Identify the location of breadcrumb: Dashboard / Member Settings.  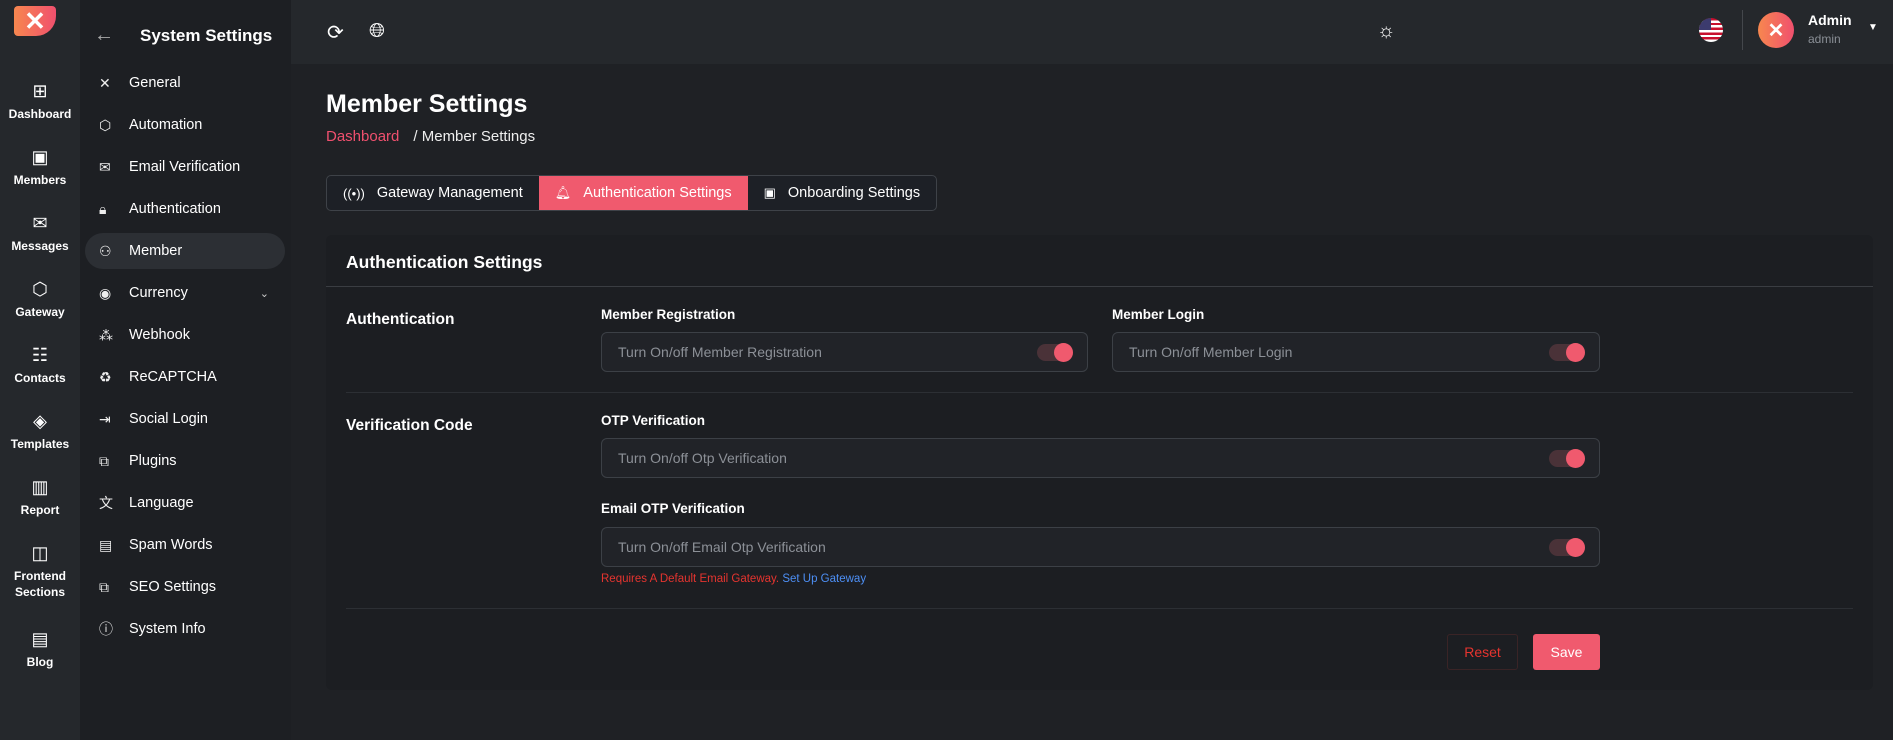
(430, 136).